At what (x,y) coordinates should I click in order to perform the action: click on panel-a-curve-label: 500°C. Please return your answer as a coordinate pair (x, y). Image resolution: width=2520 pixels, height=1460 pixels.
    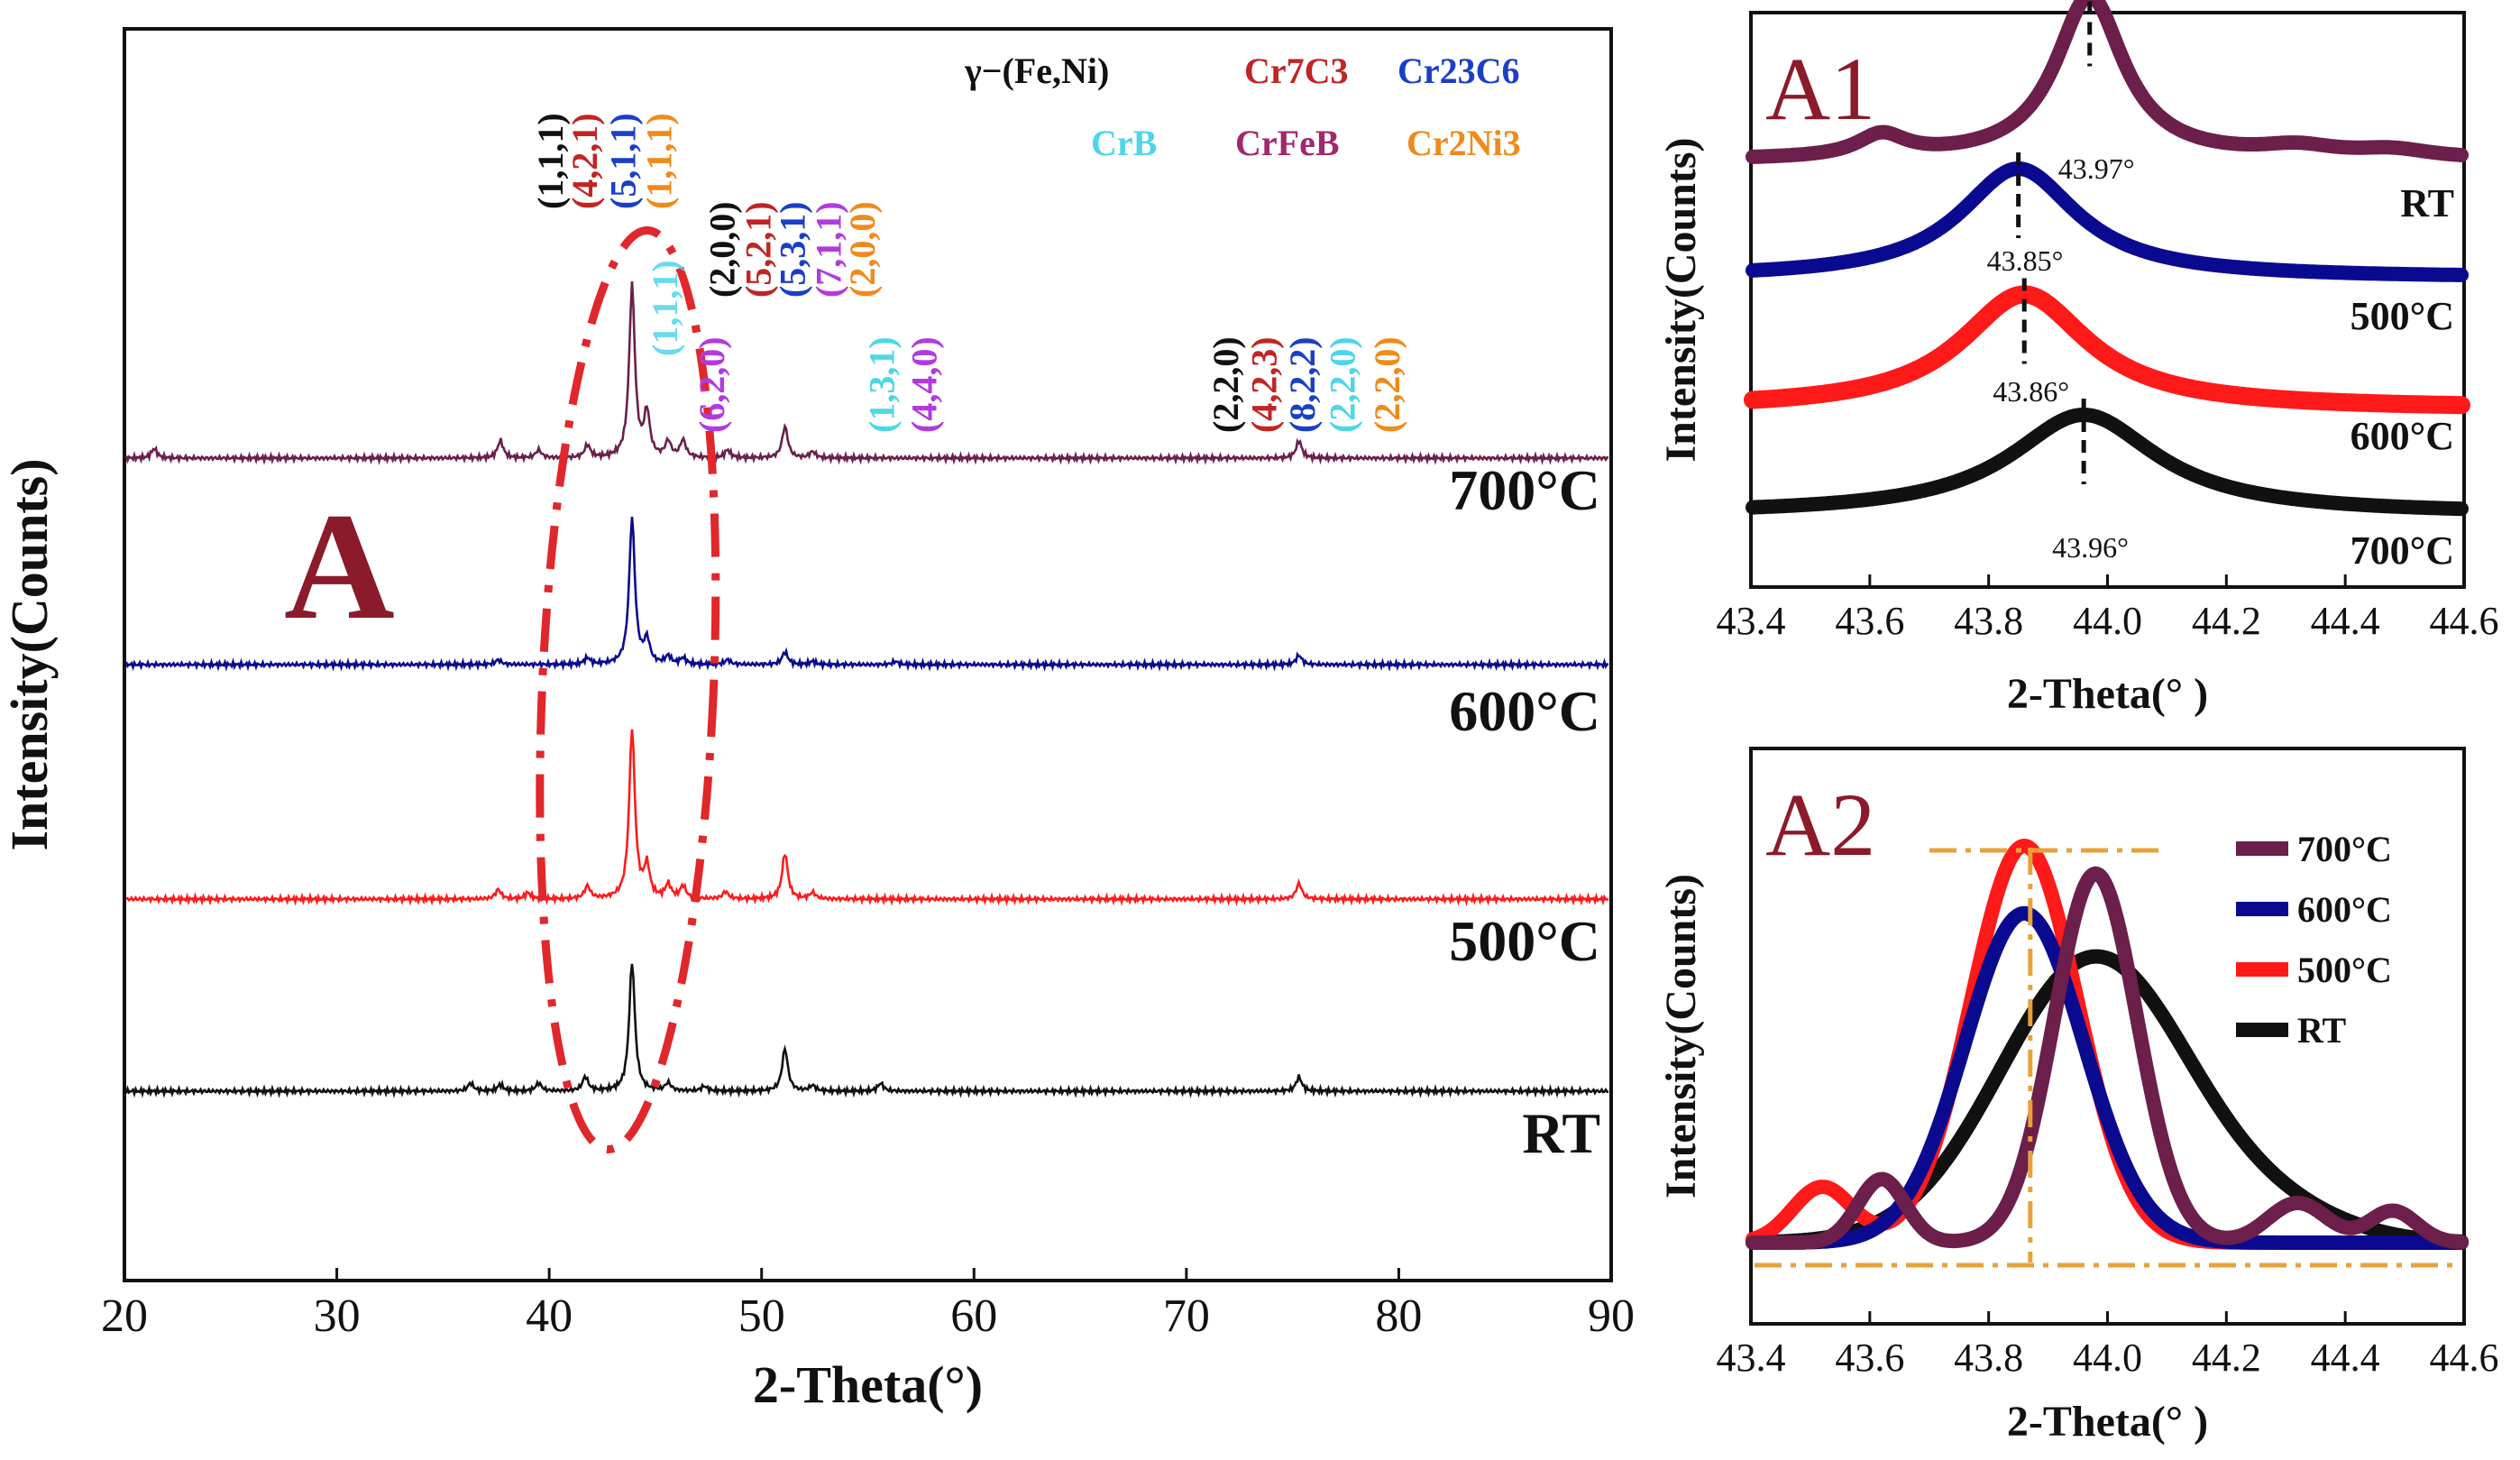
    Looking at the image, I should click on (1525, 941).